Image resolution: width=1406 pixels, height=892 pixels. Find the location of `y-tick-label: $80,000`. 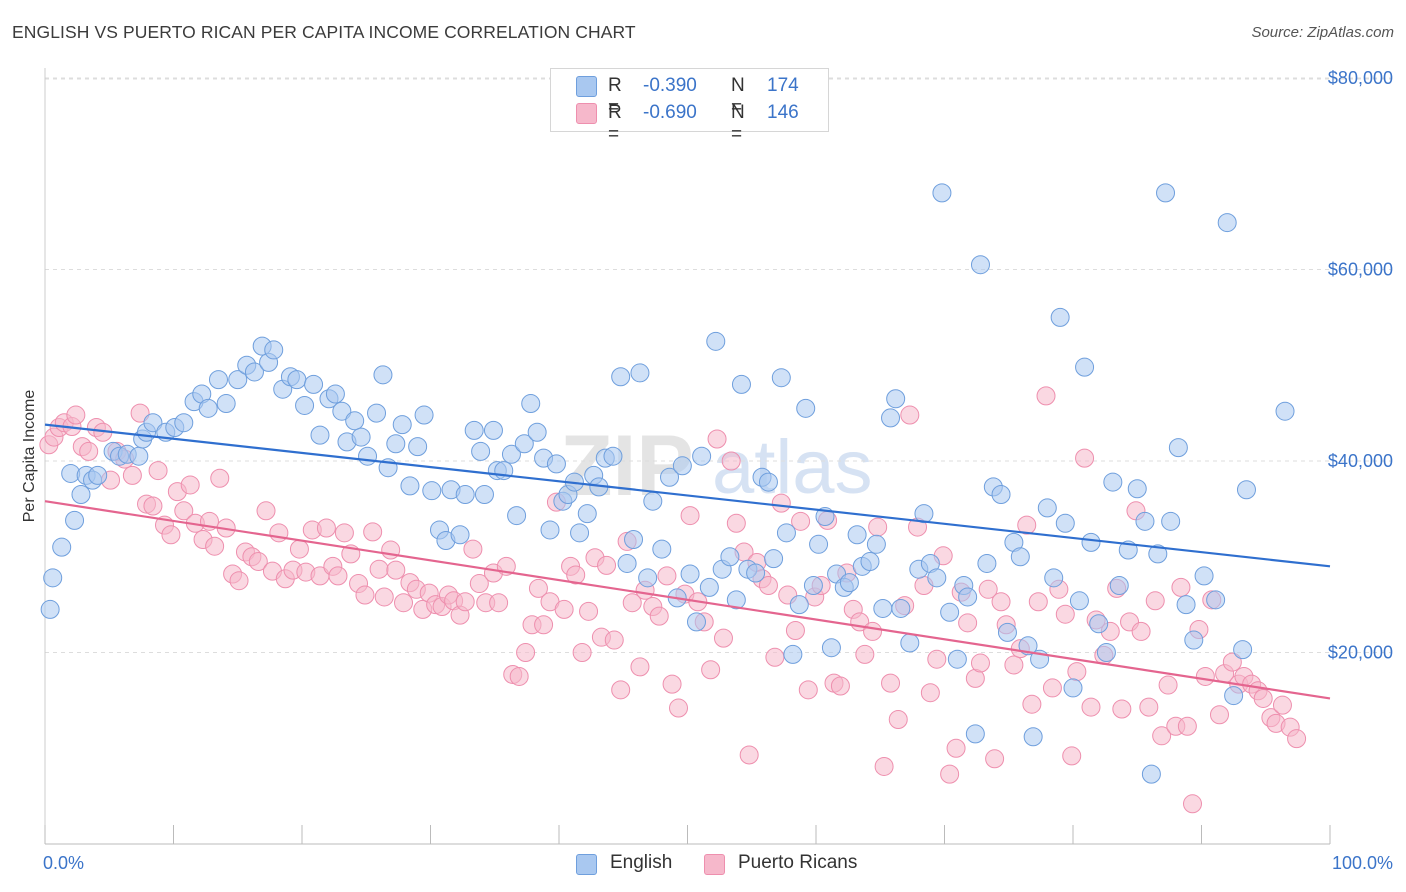

y-tick-label: $80,000 is located at coordinates (1360, 78).